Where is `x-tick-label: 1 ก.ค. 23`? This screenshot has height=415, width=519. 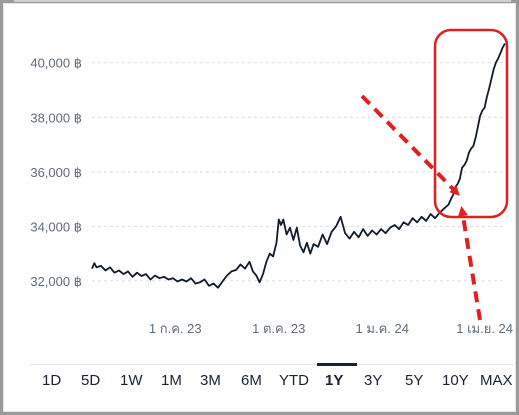
x-tick-label: 1 ก.ค. 23 is located at coordinates (175, 328).